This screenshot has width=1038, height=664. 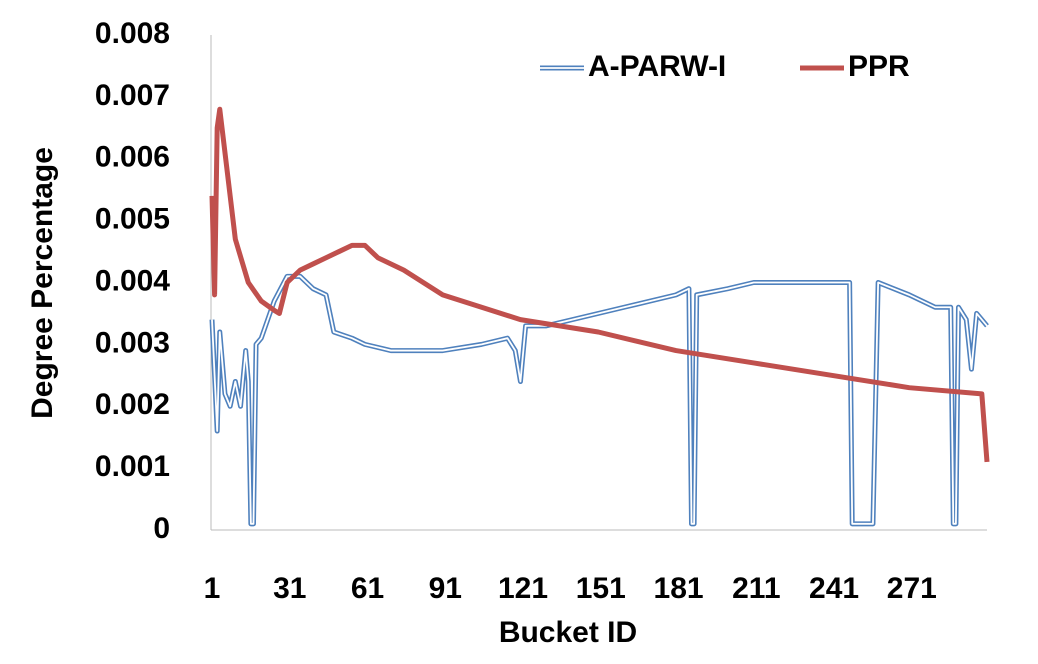 I want to click on y-tick-label: 0.005, so click(x=132, y=219).